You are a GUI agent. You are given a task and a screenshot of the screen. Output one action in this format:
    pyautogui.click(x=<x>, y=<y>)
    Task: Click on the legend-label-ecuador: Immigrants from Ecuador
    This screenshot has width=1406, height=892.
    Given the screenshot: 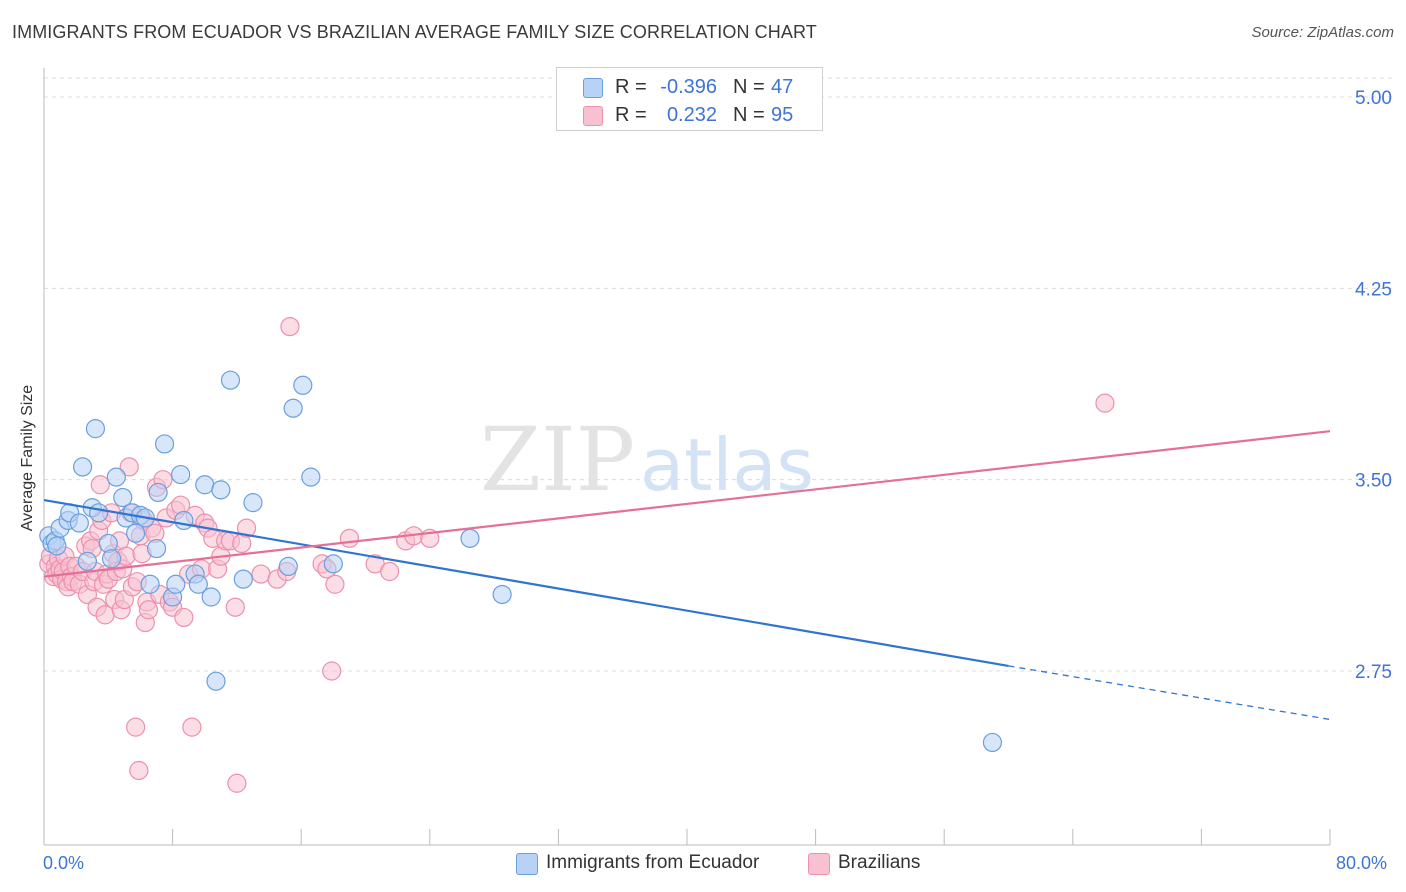 What is the action you would take?
    pyautogui.click(x=653, y=862)
    